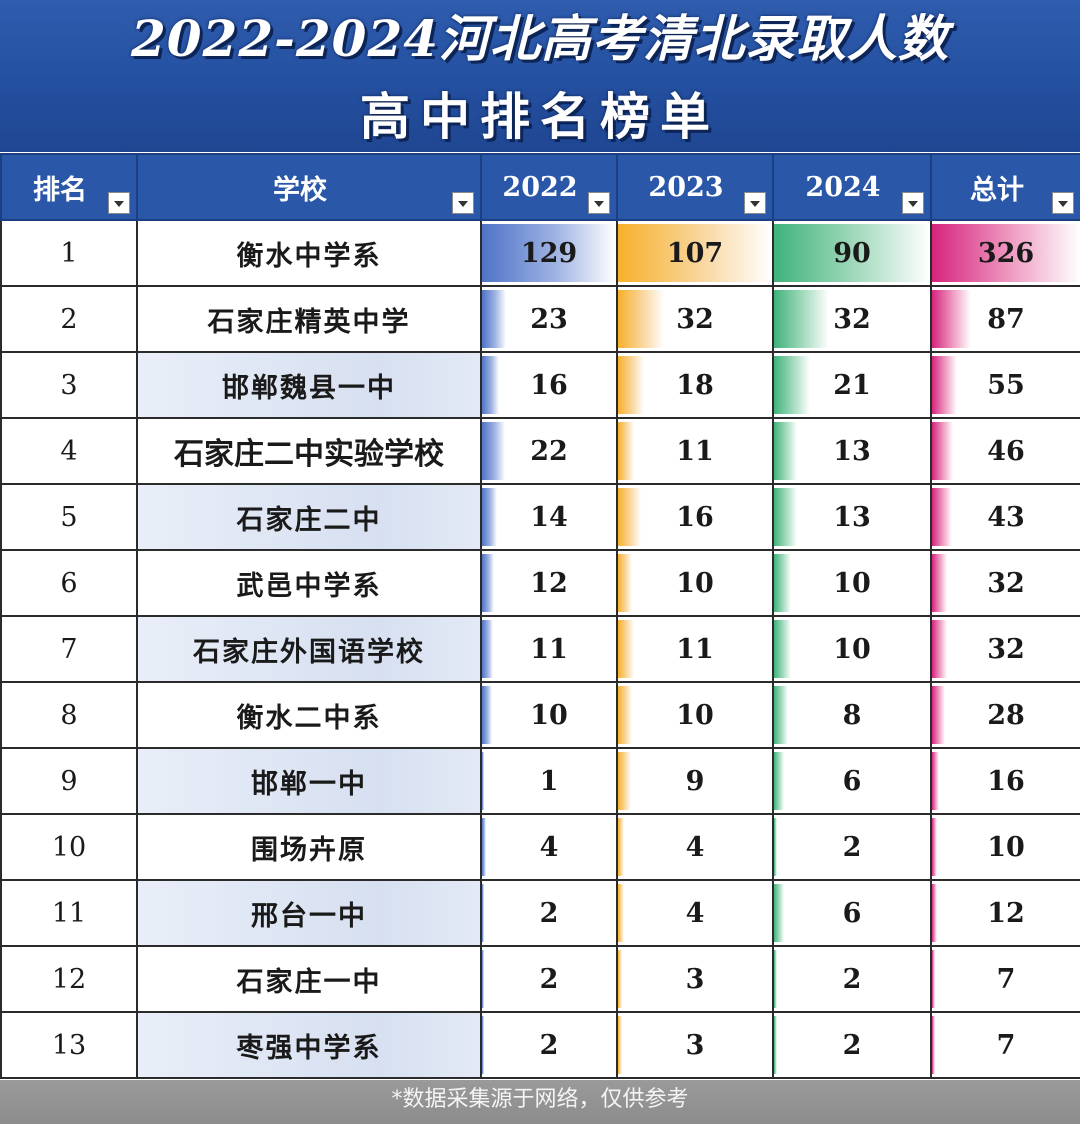 This screenshot has width=1080, height=1124. Describe the element at coordinates (695, 187) in the screenshot. I see `header-2023: 2023` at that location.